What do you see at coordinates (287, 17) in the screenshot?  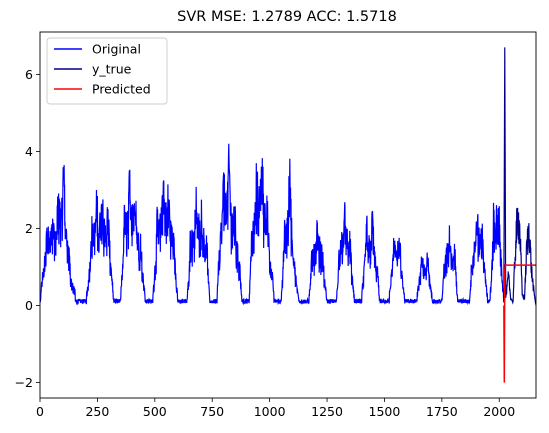 I see `chart-title: SVR MSE: 1.2789 ACC: 1.5718` at bounding box center [287, 17].